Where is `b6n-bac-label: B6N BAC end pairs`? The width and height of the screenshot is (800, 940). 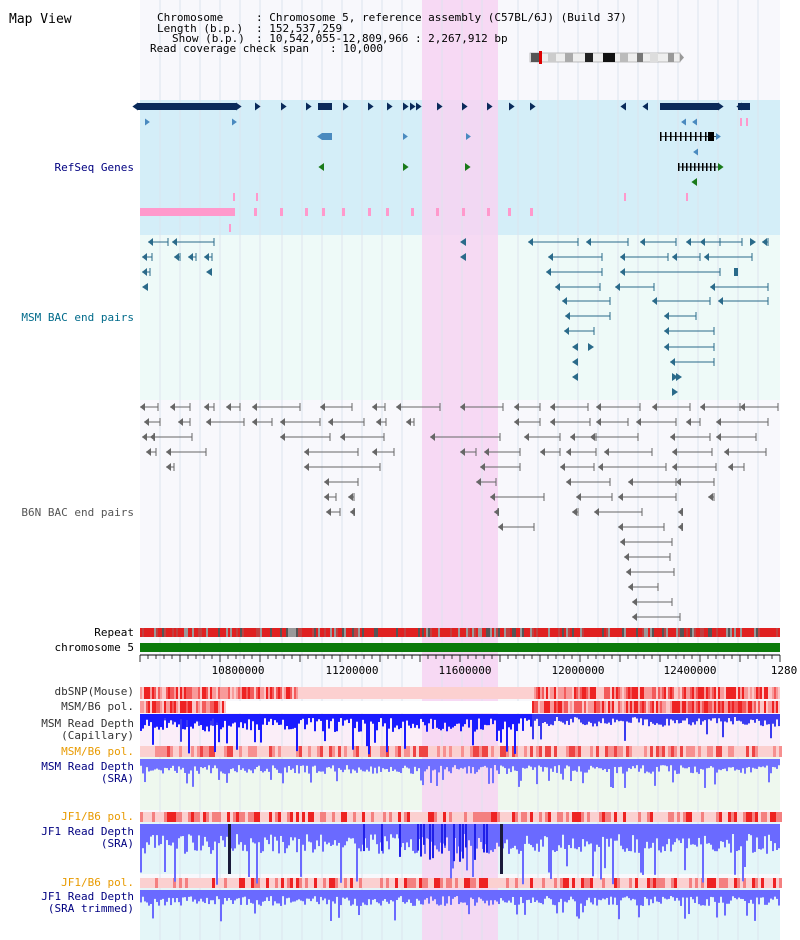
b6n-bac-label: B6N BAC end pairs is located at coordinates (77, 512).